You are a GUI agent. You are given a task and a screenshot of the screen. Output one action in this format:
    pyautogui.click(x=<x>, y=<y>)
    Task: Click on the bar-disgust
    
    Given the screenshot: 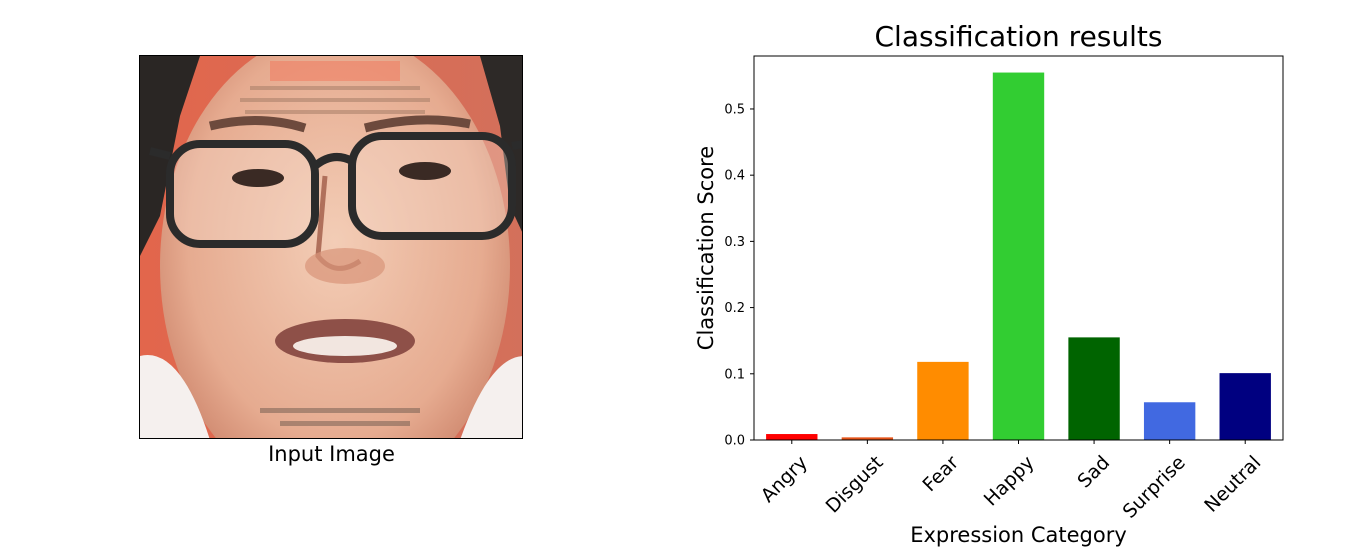 What is the action you would take?
    pyautogui.click(x=867, y=438)
    